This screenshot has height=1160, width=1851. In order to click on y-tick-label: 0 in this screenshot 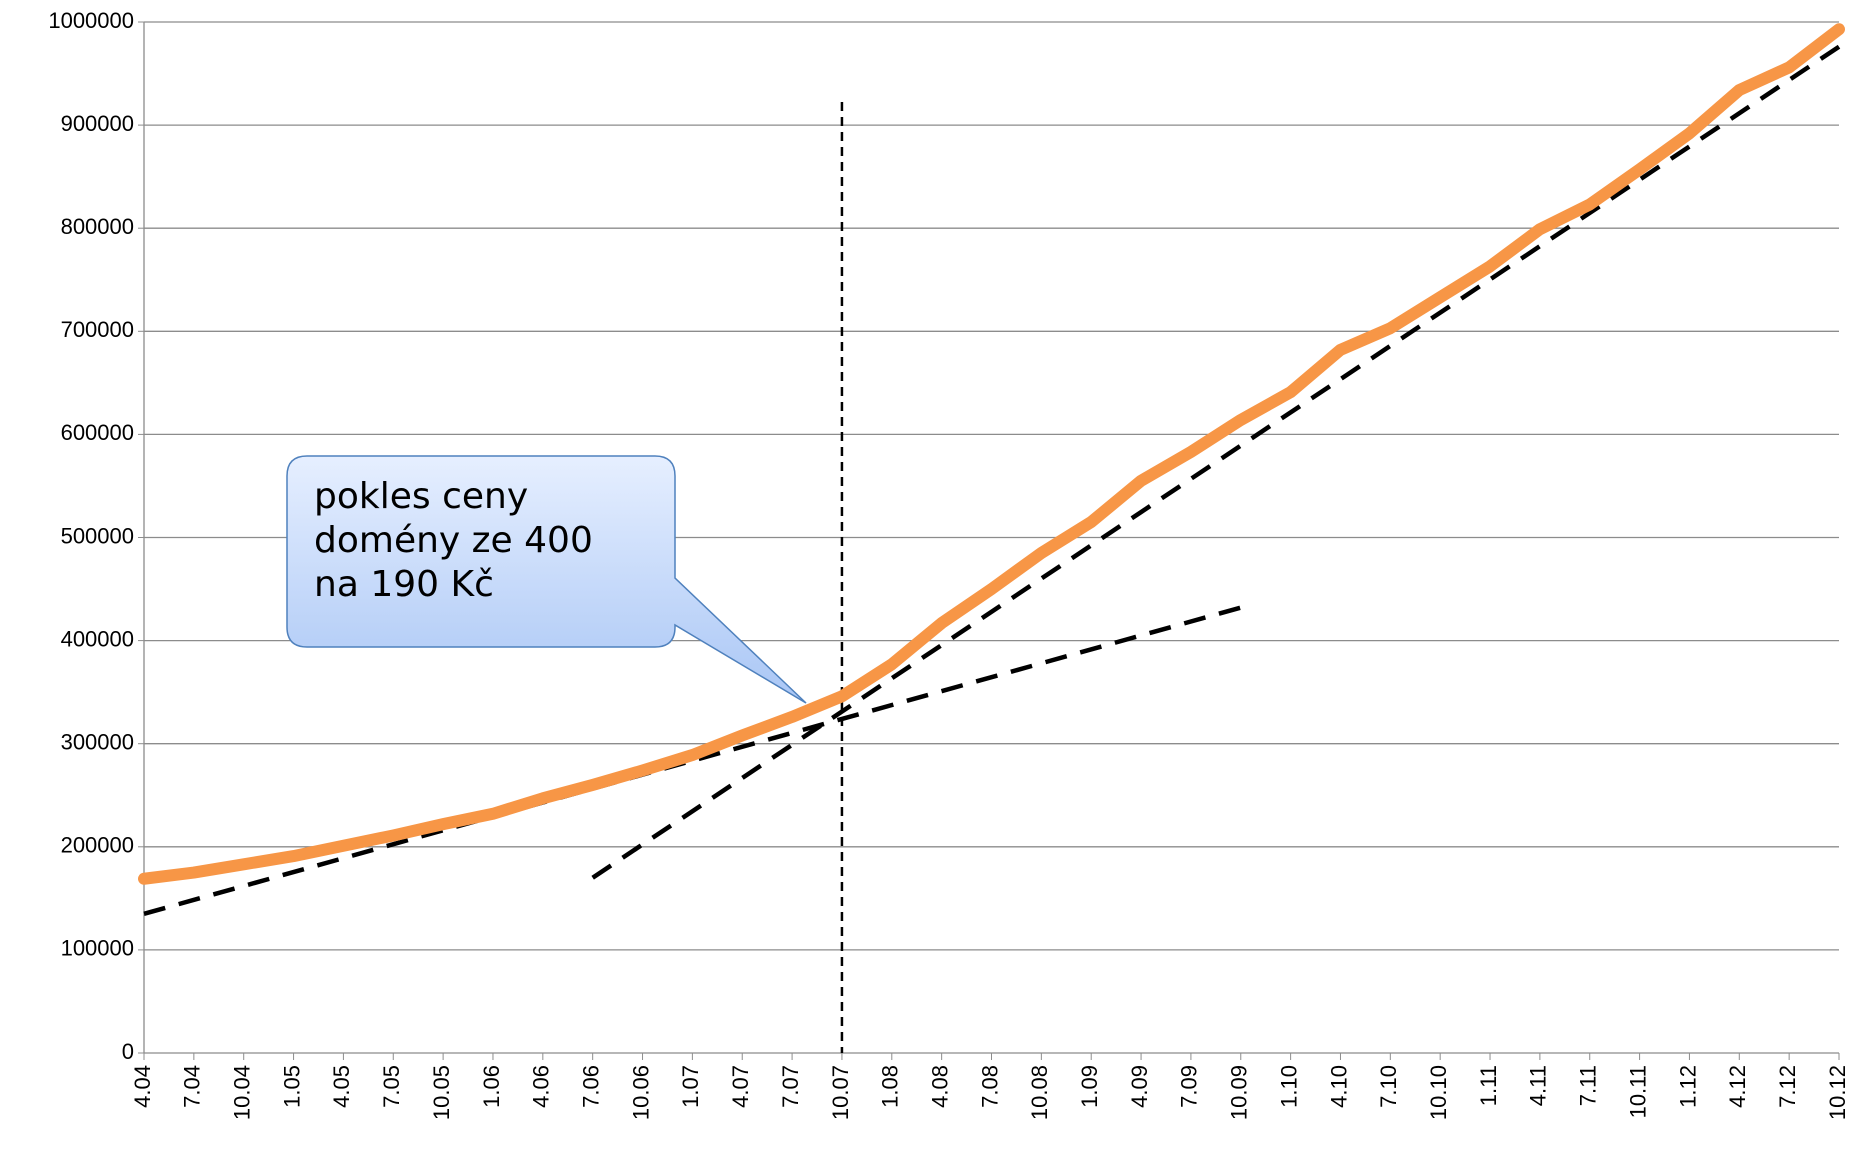, I will do `click(128, 1051)`.